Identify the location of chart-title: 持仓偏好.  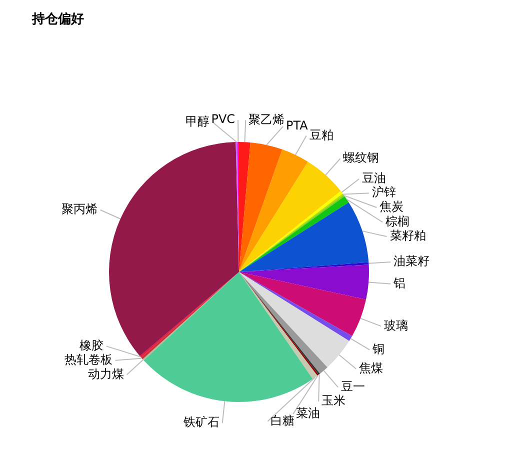
(58, 19).